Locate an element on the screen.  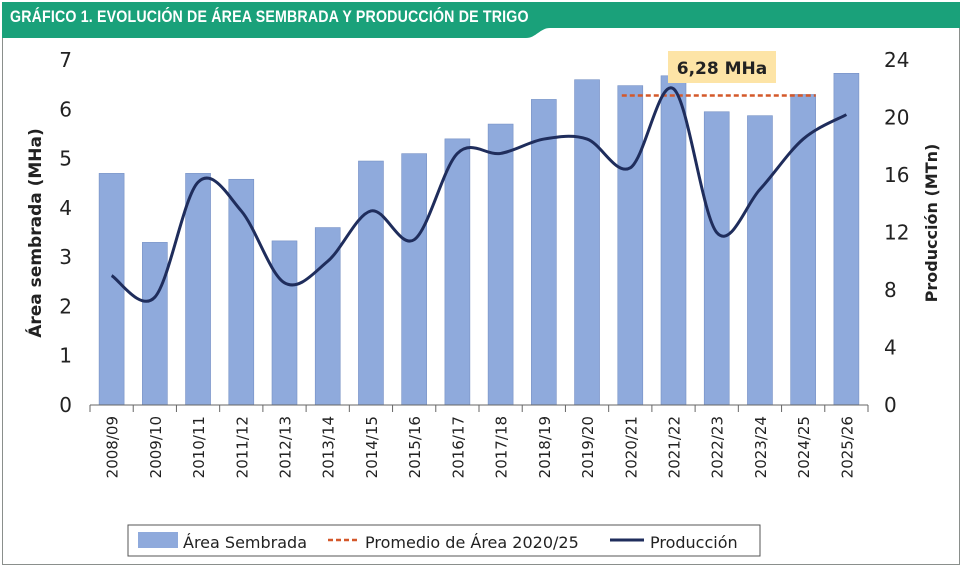
bar-area-2025/26 is located at coordinates (846, 239).